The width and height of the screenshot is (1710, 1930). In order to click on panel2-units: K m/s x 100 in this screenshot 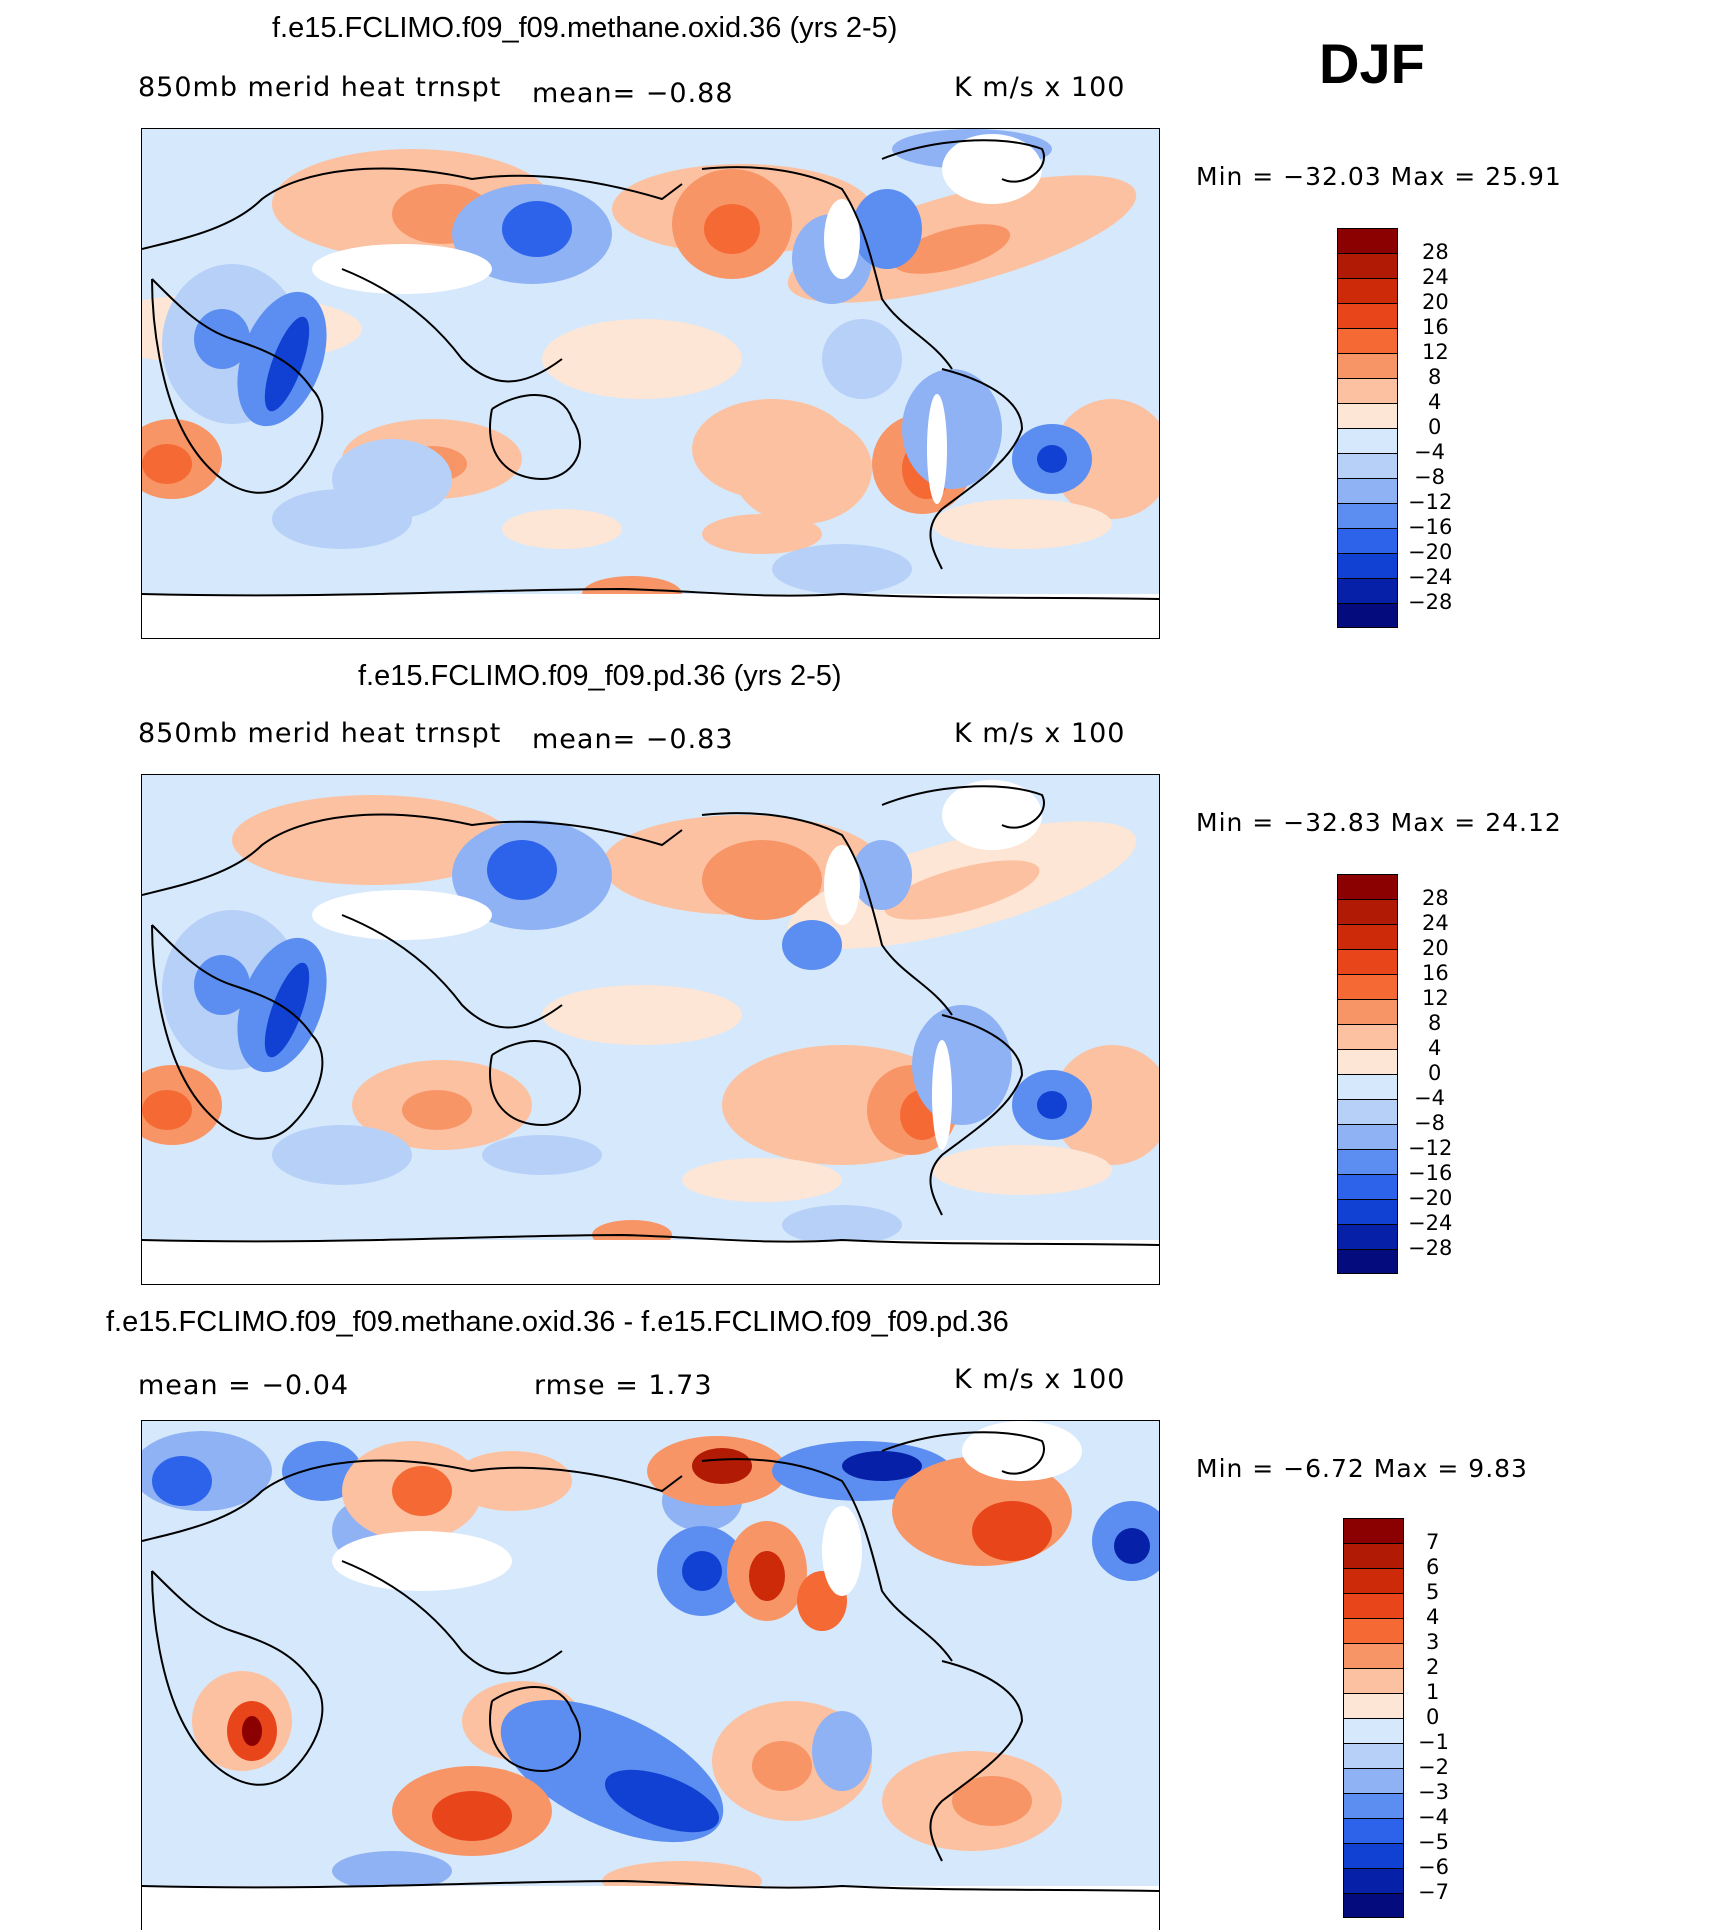, I will do `click(1040, 733)`.